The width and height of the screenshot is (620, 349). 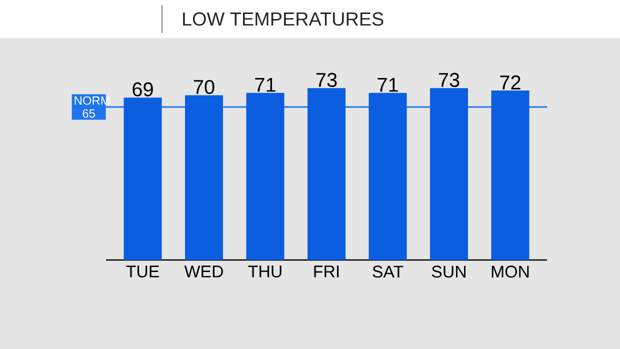 I want to click on data-label: 69, so click(x=142, y=89).